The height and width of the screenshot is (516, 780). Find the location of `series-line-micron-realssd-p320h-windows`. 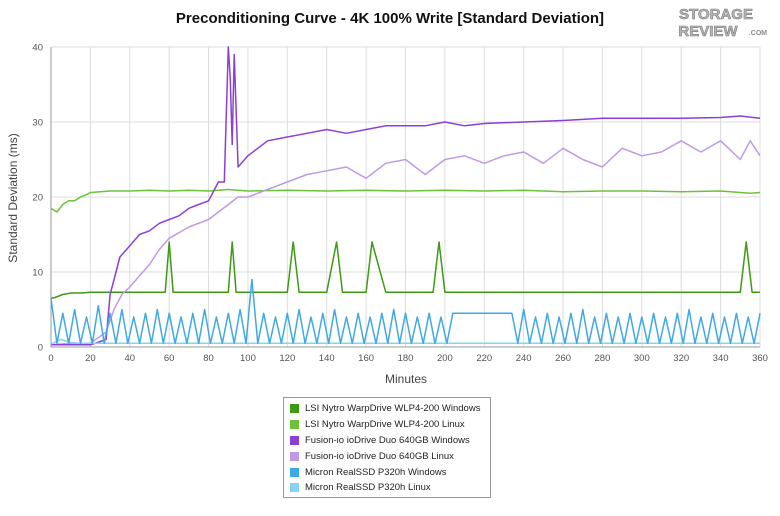

series-line-micron-realssd-p320h-windows is located at coordinates (405, 311).